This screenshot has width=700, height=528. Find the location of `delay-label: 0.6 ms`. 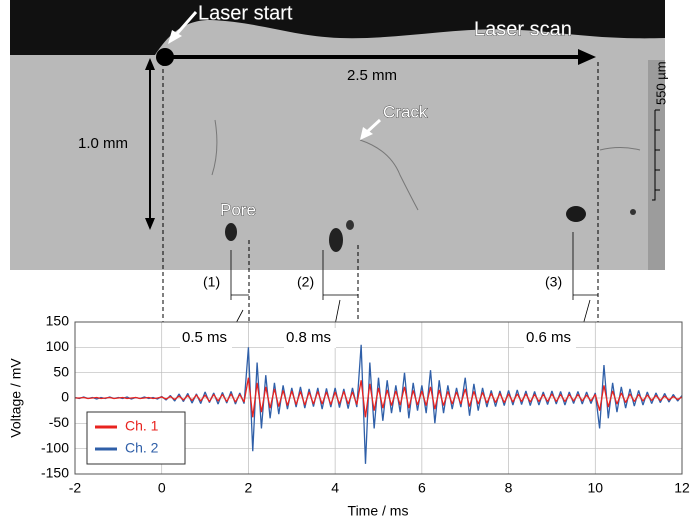

delay-label: 0.6 ms is located at coordinates (548, 337).